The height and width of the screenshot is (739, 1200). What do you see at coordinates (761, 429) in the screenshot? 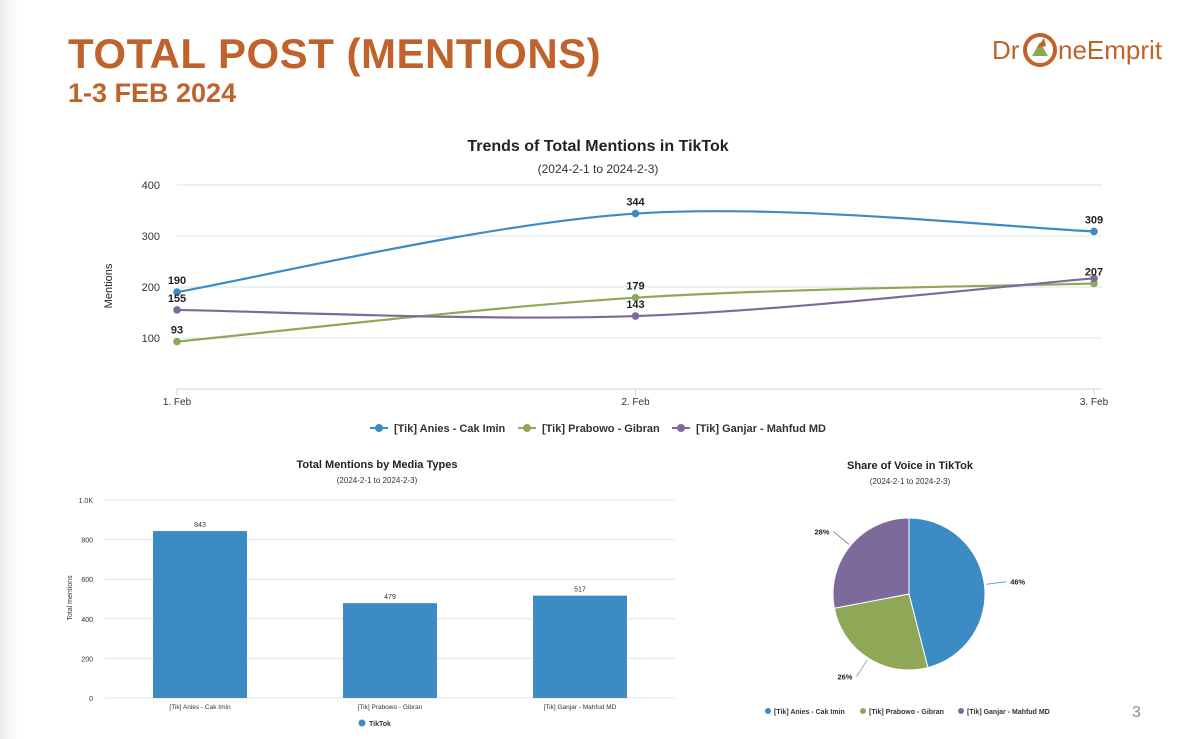
I see `svg-text: [Tik] Ganjar - Mahfud MD` at bounding box center [761, 429].